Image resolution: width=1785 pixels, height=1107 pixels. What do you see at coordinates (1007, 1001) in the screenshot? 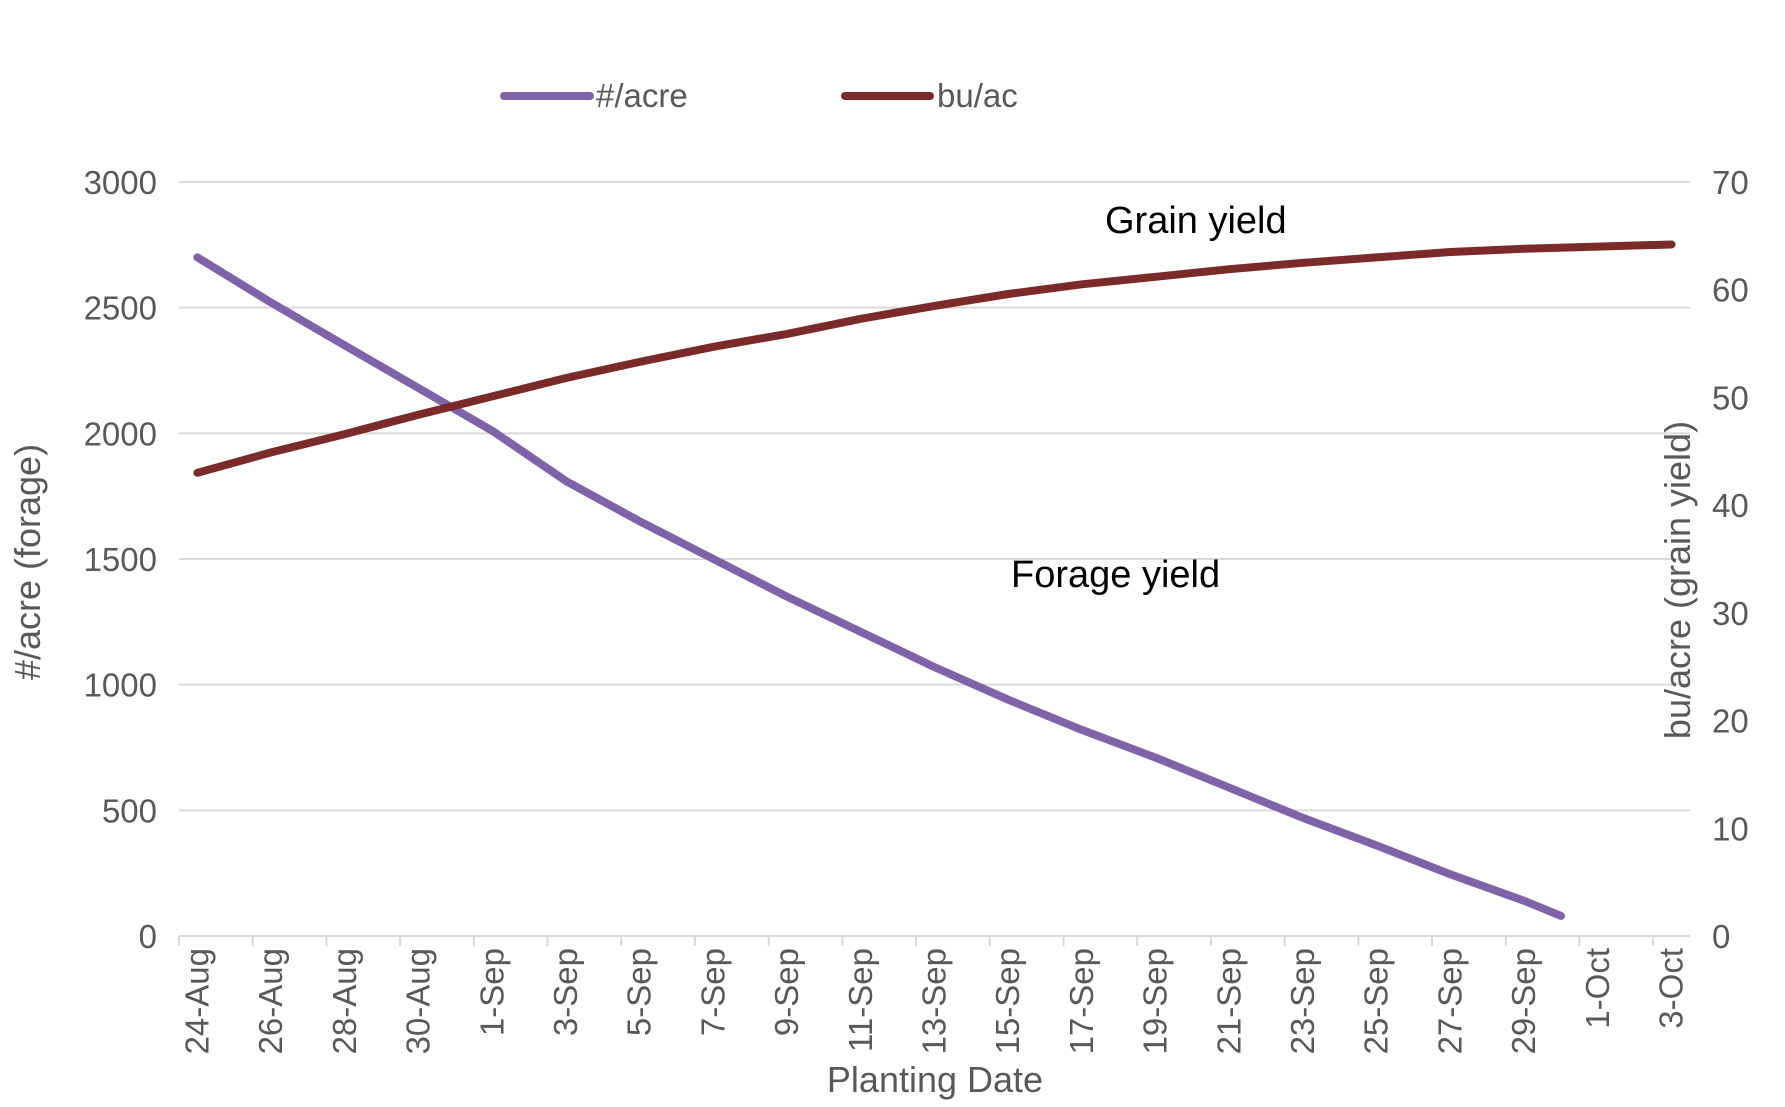
I see `x-tick-label: 15-Sep` at bounding box center [1007, 1001].